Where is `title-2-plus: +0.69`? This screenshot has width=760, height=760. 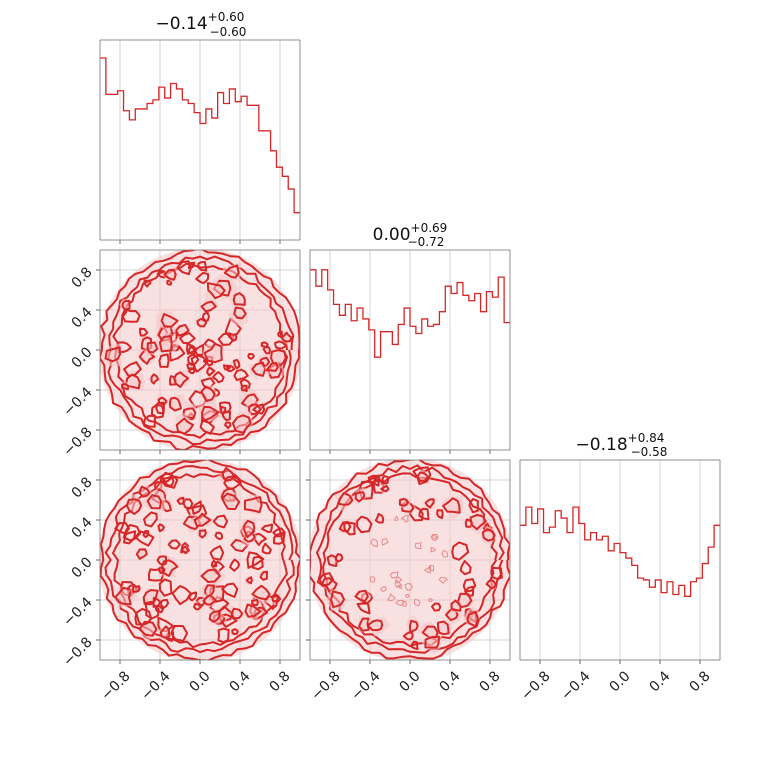 title-2-plus: +0.69 is located at coordinates (429, 228).